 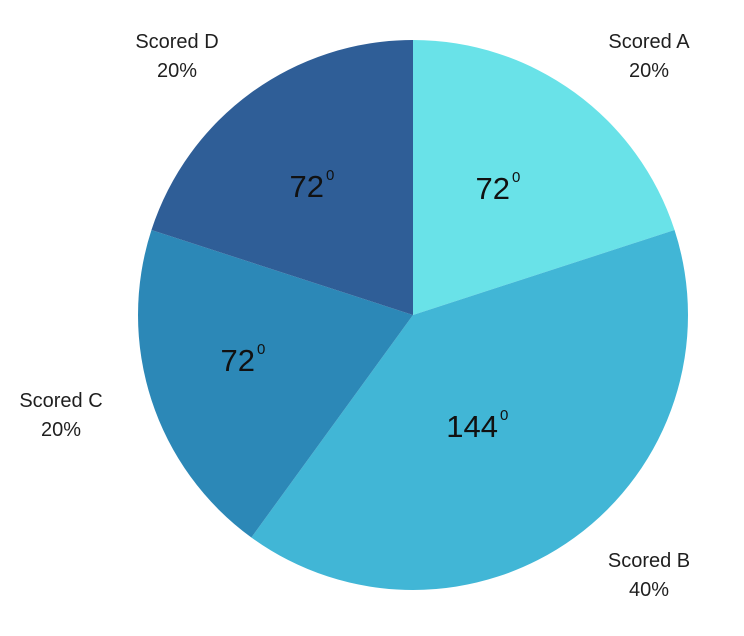 I want to click on slice-category-label-scored-b: Scored B, so click(x=649, y=561).